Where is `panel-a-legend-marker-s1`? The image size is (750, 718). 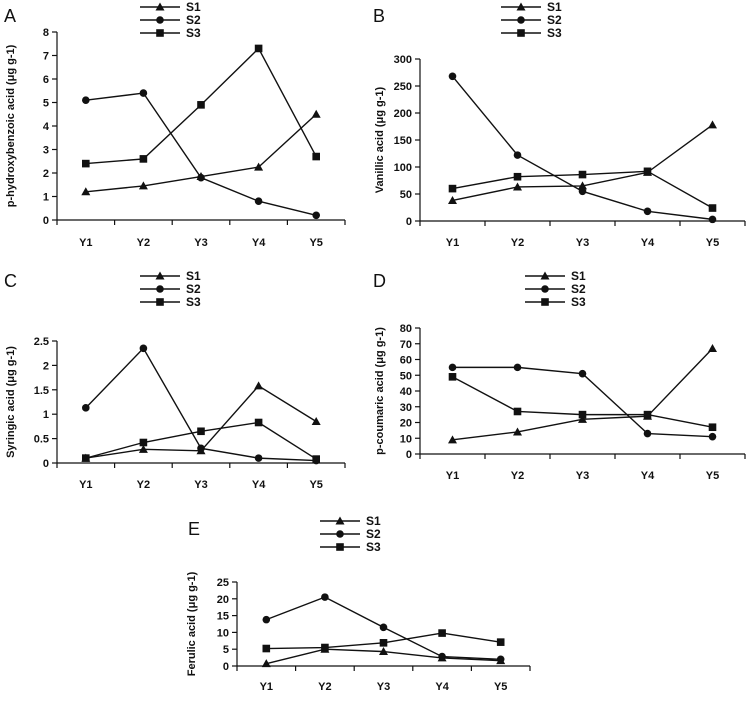 panel-a-legend-marker-s1 is located at coordinates (160, 6).